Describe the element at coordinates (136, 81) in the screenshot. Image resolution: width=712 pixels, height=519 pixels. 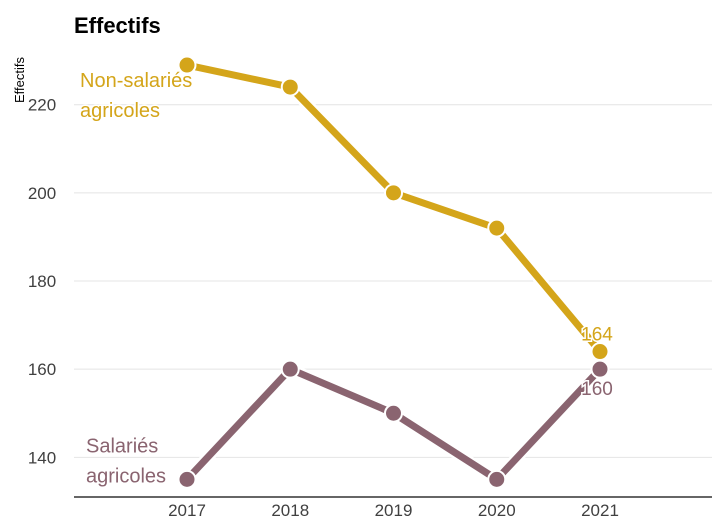
I see `series-name-label-0-line-0: Non-salariés` at that location.